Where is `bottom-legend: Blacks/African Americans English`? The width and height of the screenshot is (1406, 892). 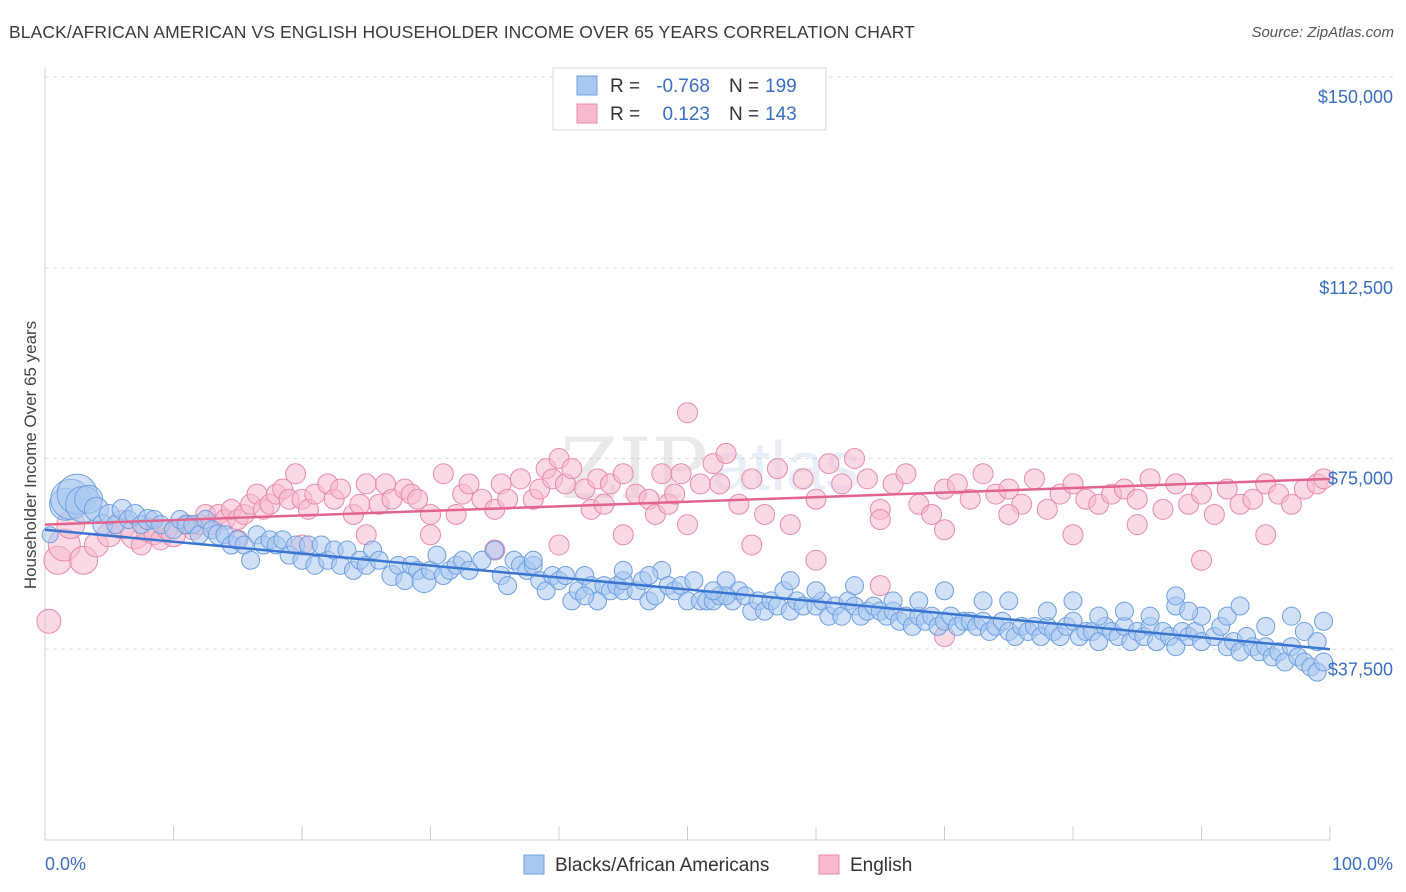
bottom-legend: Blacks/African Americans English is located at coordinates (717, 865).